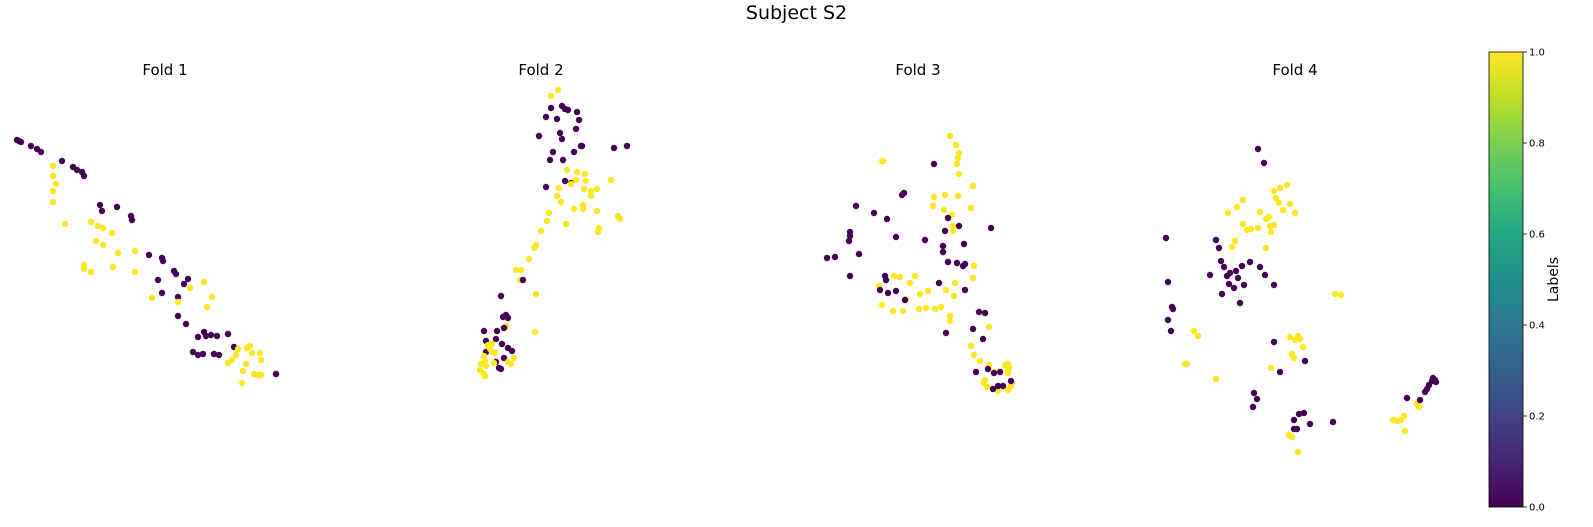 This screenshot has width=1593, height=527. I want to click on figure-title: Subject S2, so click(796, 13).